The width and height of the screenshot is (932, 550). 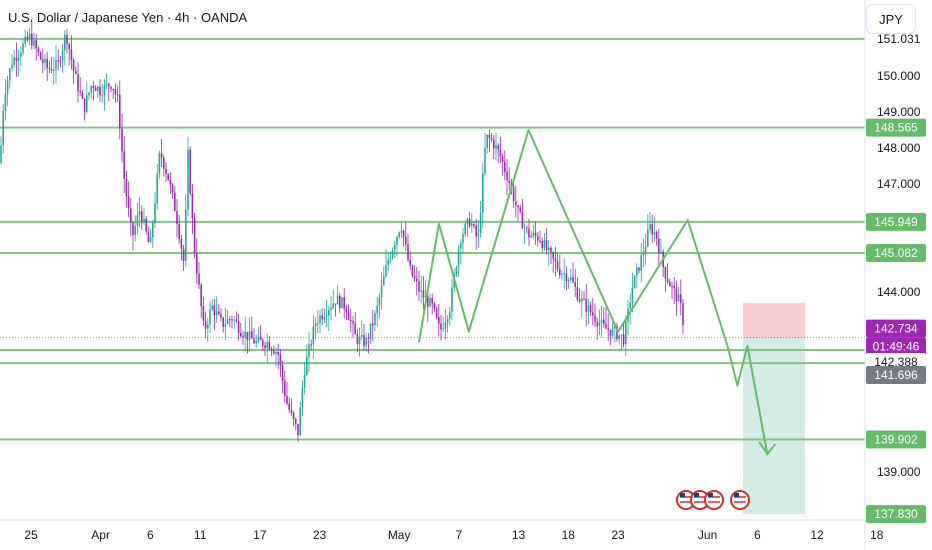 What do you see at coordinates (896, 329) in the screenshot?
I see `price-tag-label: 142.734` at bounding box center [896, 329].